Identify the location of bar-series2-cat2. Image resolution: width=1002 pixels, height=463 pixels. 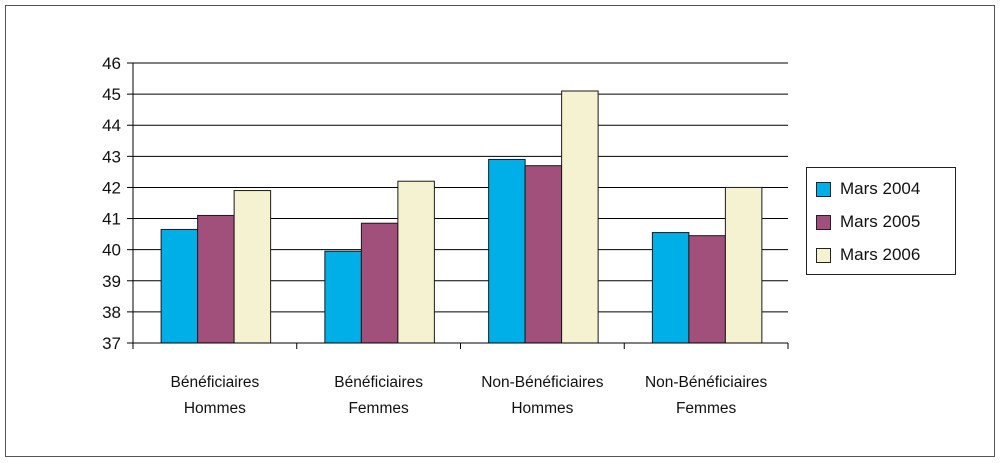
(379, 283).